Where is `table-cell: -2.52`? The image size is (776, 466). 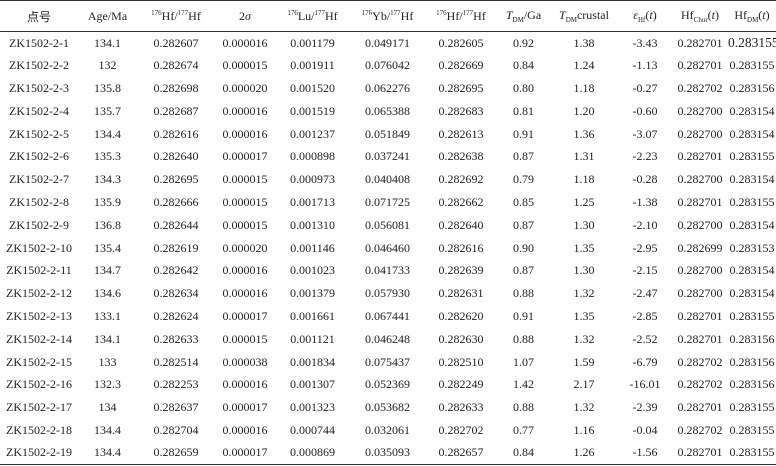
table-cell: -2.52 is located at coordinates (645, 338).